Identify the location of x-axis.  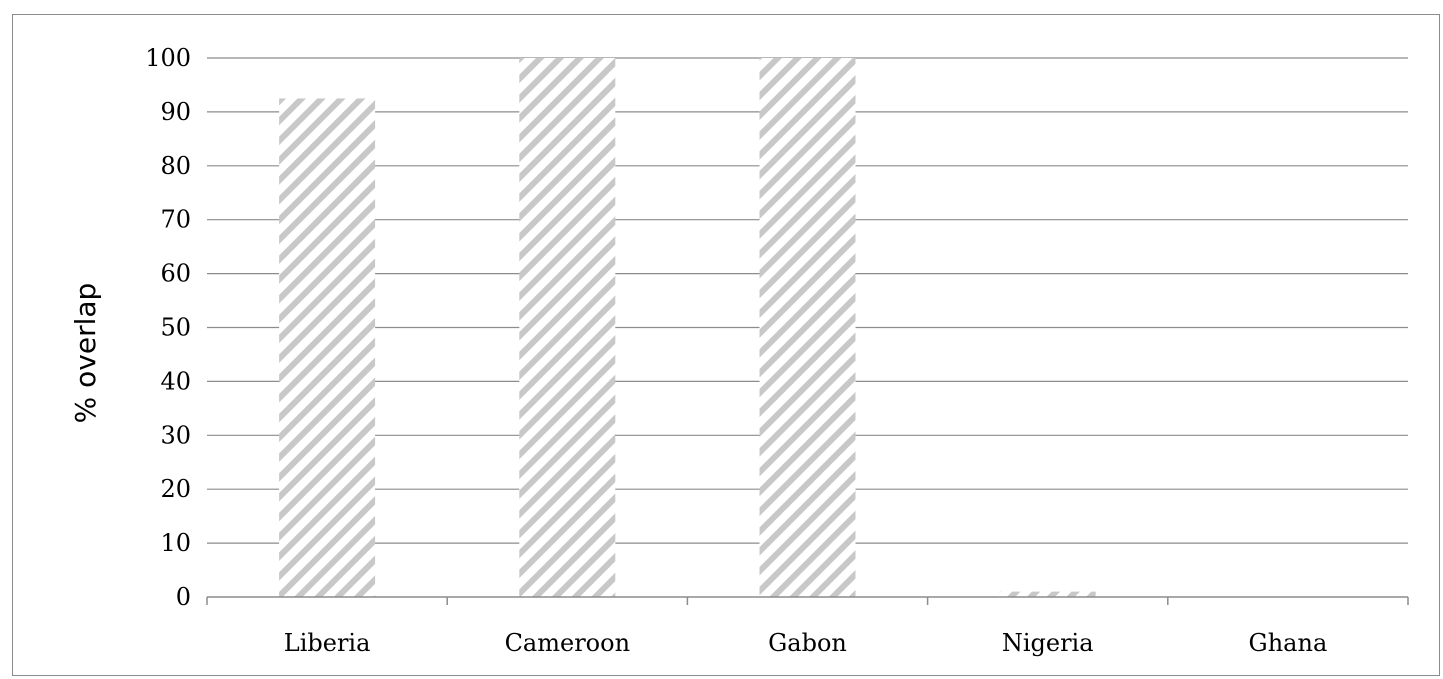
(807, 600).